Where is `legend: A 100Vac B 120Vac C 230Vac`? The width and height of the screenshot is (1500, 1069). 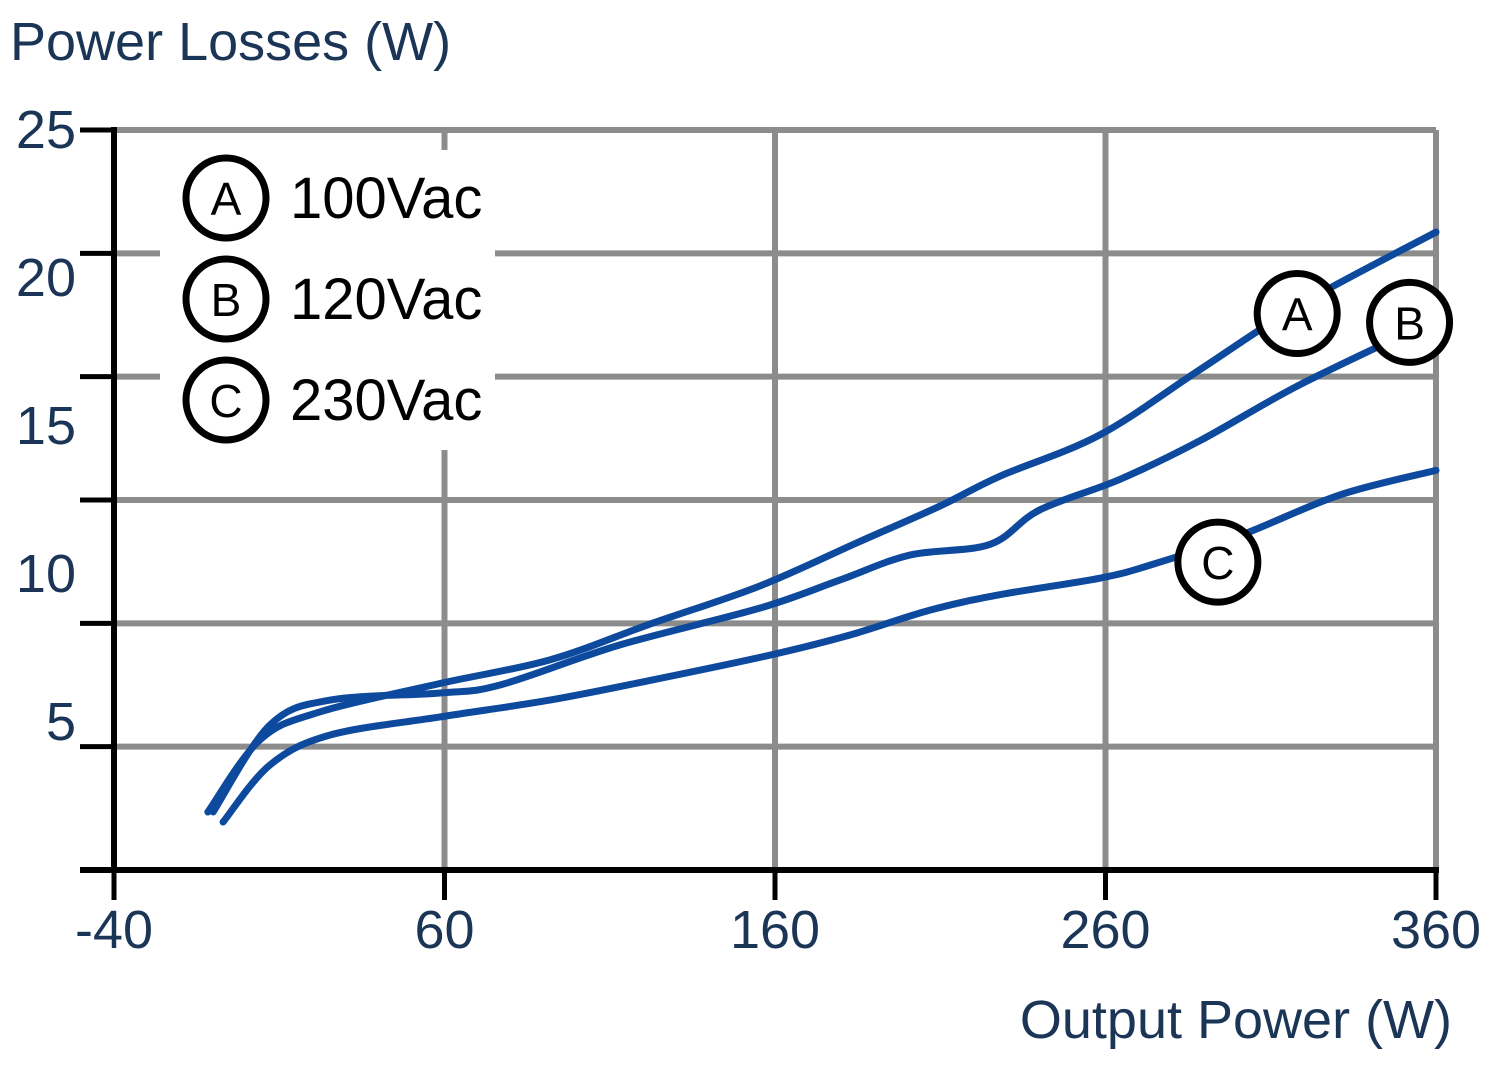
legend: A 100Vac B 120Vac C 230Vac is located at coordinates (327, 300).